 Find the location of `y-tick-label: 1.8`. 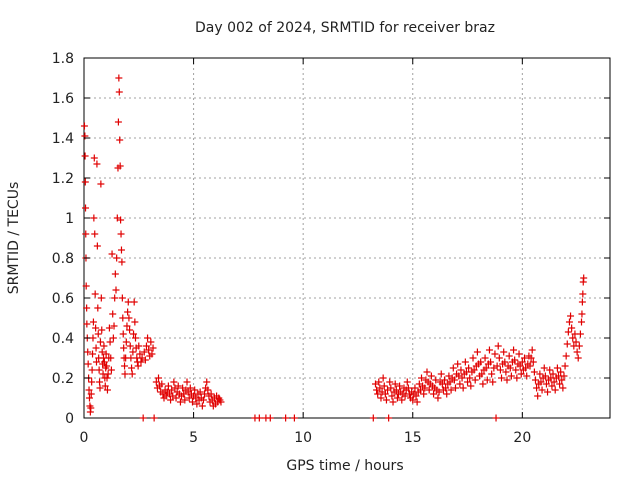

y-tick-label: 1.8 is located at coordinates (63, 59).